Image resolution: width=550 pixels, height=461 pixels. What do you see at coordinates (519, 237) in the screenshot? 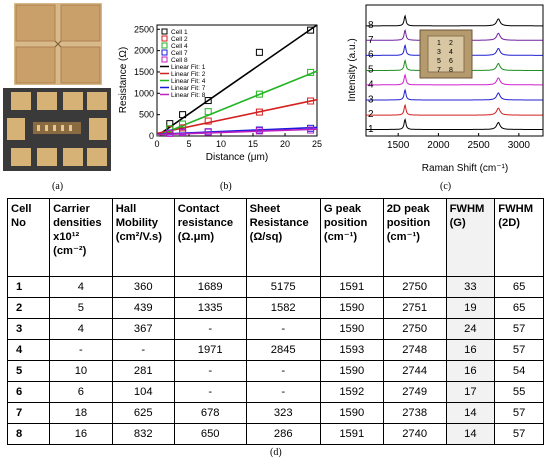
I see `header-fwhm-2d: FWHM (2D)` at bounding box center [519, 237].